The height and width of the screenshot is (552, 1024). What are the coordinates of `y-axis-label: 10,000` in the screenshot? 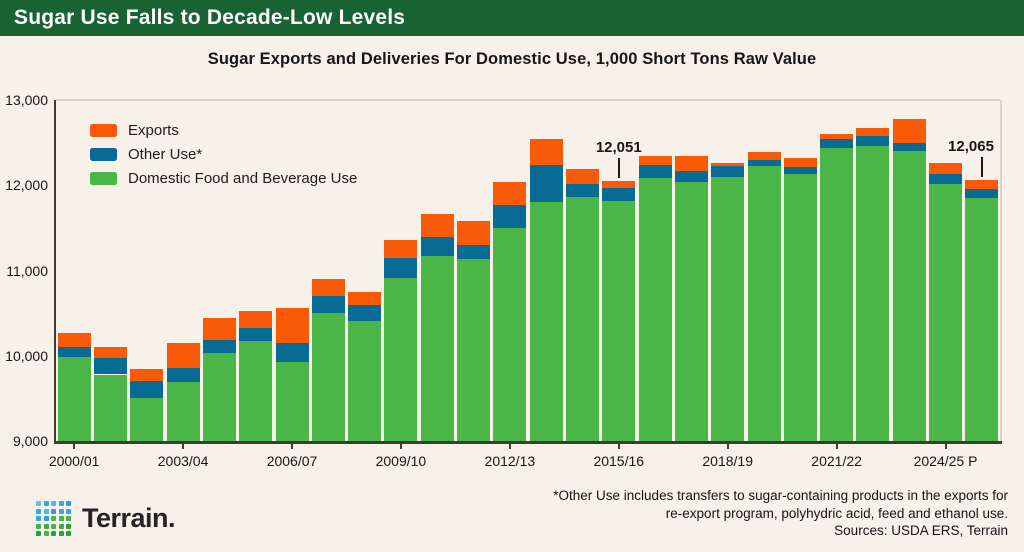 It's located at (26, 355).